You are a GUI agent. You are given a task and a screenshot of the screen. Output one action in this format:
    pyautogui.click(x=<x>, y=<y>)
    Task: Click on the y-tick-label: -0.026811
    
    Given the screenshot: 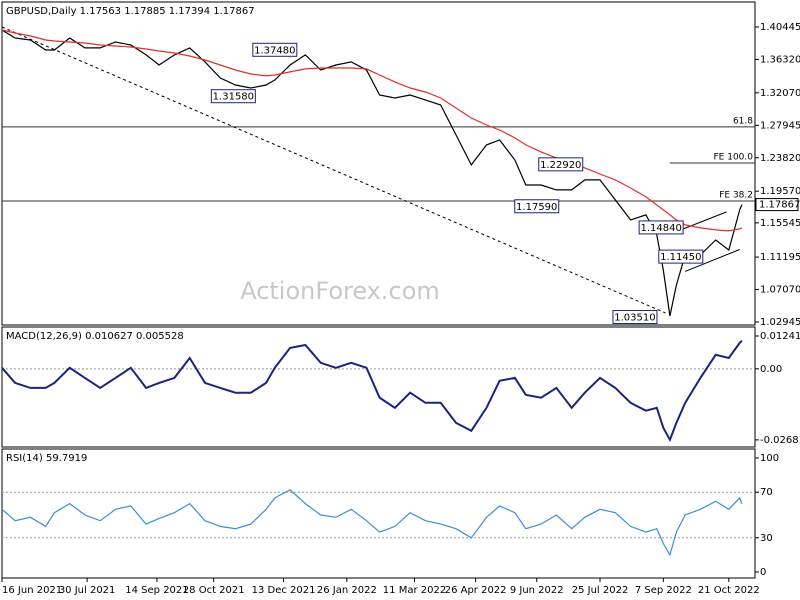 What is the action you would take?
    pyautogui.click(x=780, y=440)
    